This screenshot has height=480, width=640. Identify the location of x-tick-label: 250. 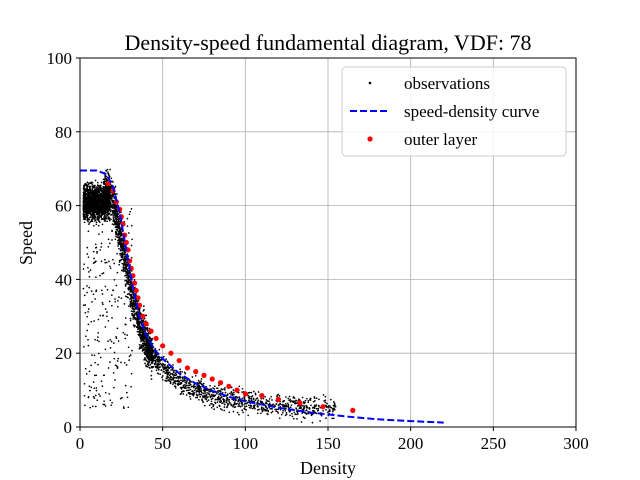
(494, 443).